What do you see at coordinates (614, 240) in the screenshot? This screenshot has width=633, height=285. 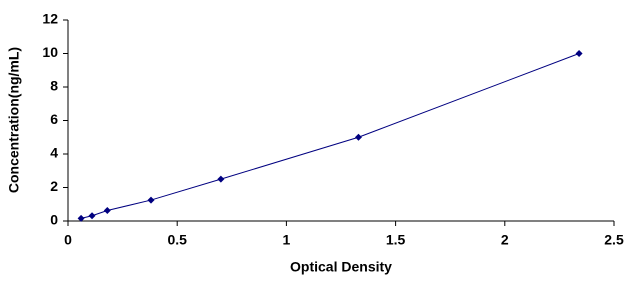 I see `x-tick-label: 2.5` at bounding box center [614, 240].